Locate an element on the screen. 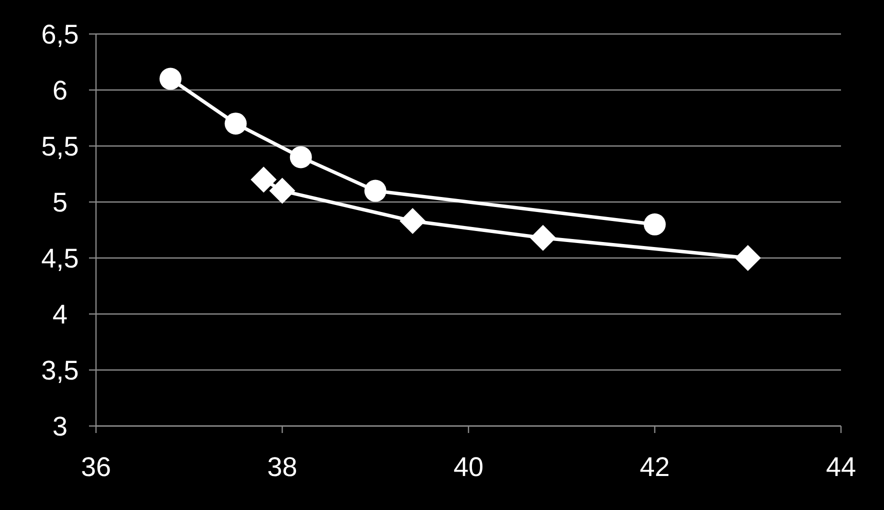 This screenshot has width=884, height=510. y-tick-label: 3 is located at coordinates (60, 426).